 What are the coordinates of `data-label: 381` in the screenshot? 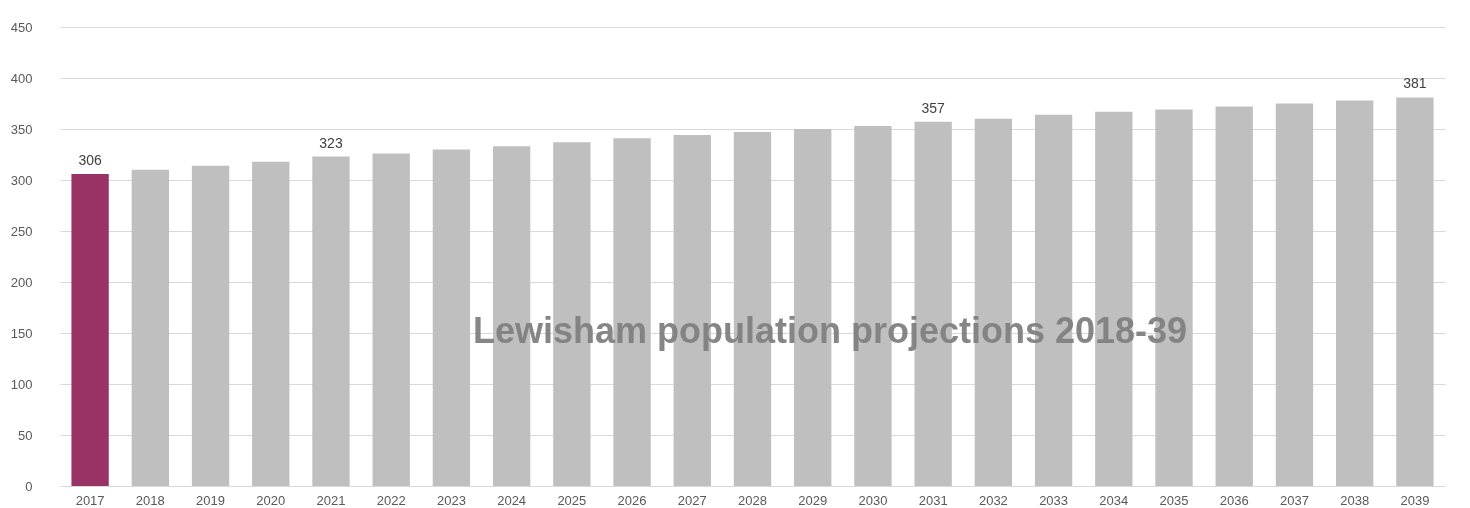 It's located at (1415, 83).